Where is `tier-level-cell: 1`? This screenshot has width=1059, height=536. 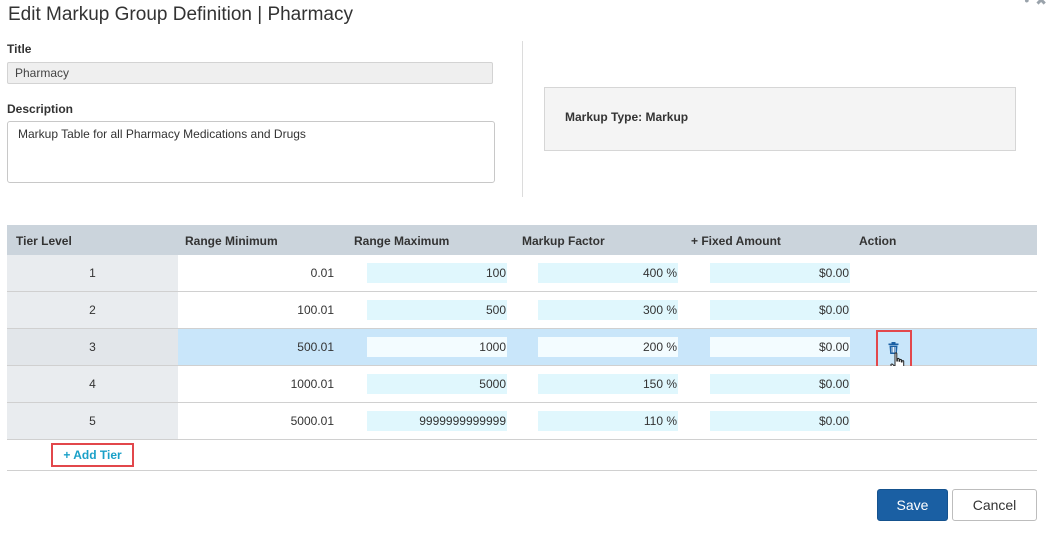 tier-level-cell: 1 is located at coordinates (92, 273).